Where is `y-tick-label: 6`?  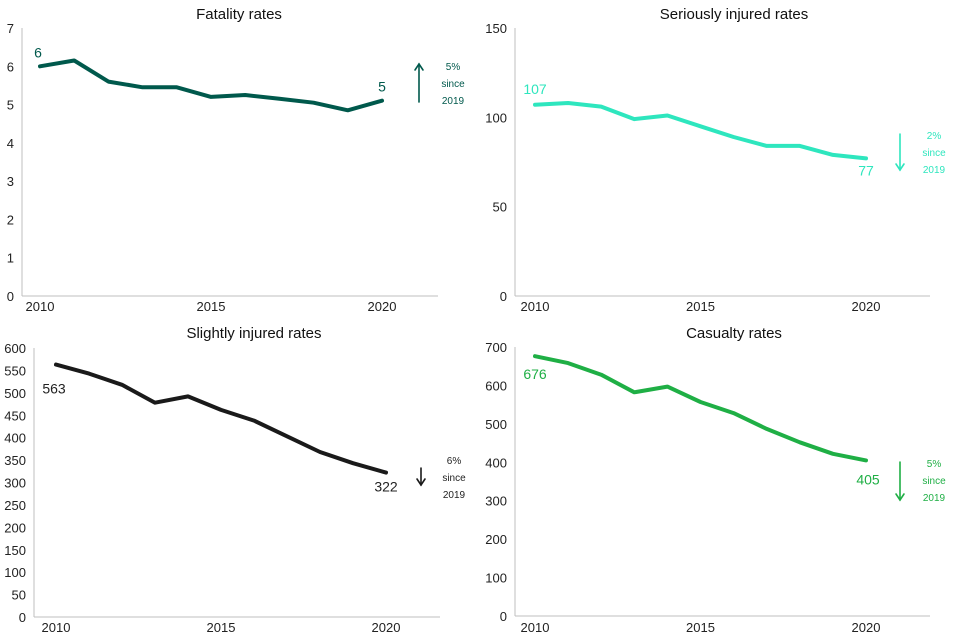 y-tick-label: 6 is located at coordinates (10, 66).